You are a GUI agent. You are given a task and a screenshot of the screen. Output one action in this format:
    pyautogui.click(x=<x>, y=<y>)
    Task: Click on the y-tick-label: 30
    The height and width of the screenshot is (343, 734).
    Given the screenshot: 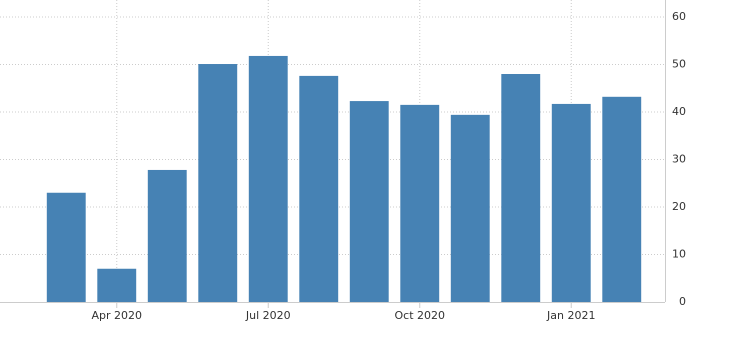 What is the action you would take?
    pyautogui.click(x=679, y=159)
    